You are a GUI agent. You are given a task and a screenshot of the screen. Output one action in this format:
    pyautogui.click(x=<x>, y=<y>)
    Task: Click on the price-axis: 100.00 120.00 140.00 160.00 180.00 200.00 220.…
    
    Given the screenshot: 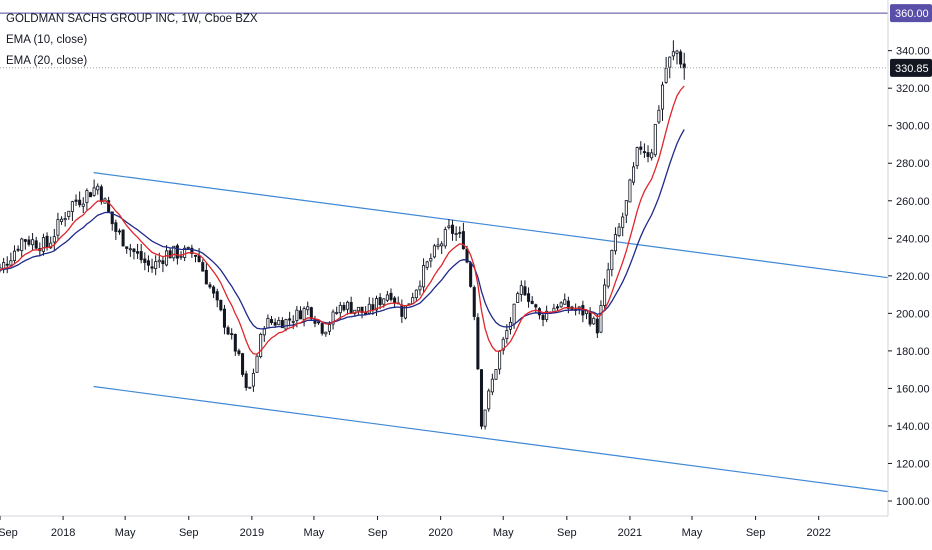 What is the action you would take?
    pyautogui.click(x=909, y=258)
    